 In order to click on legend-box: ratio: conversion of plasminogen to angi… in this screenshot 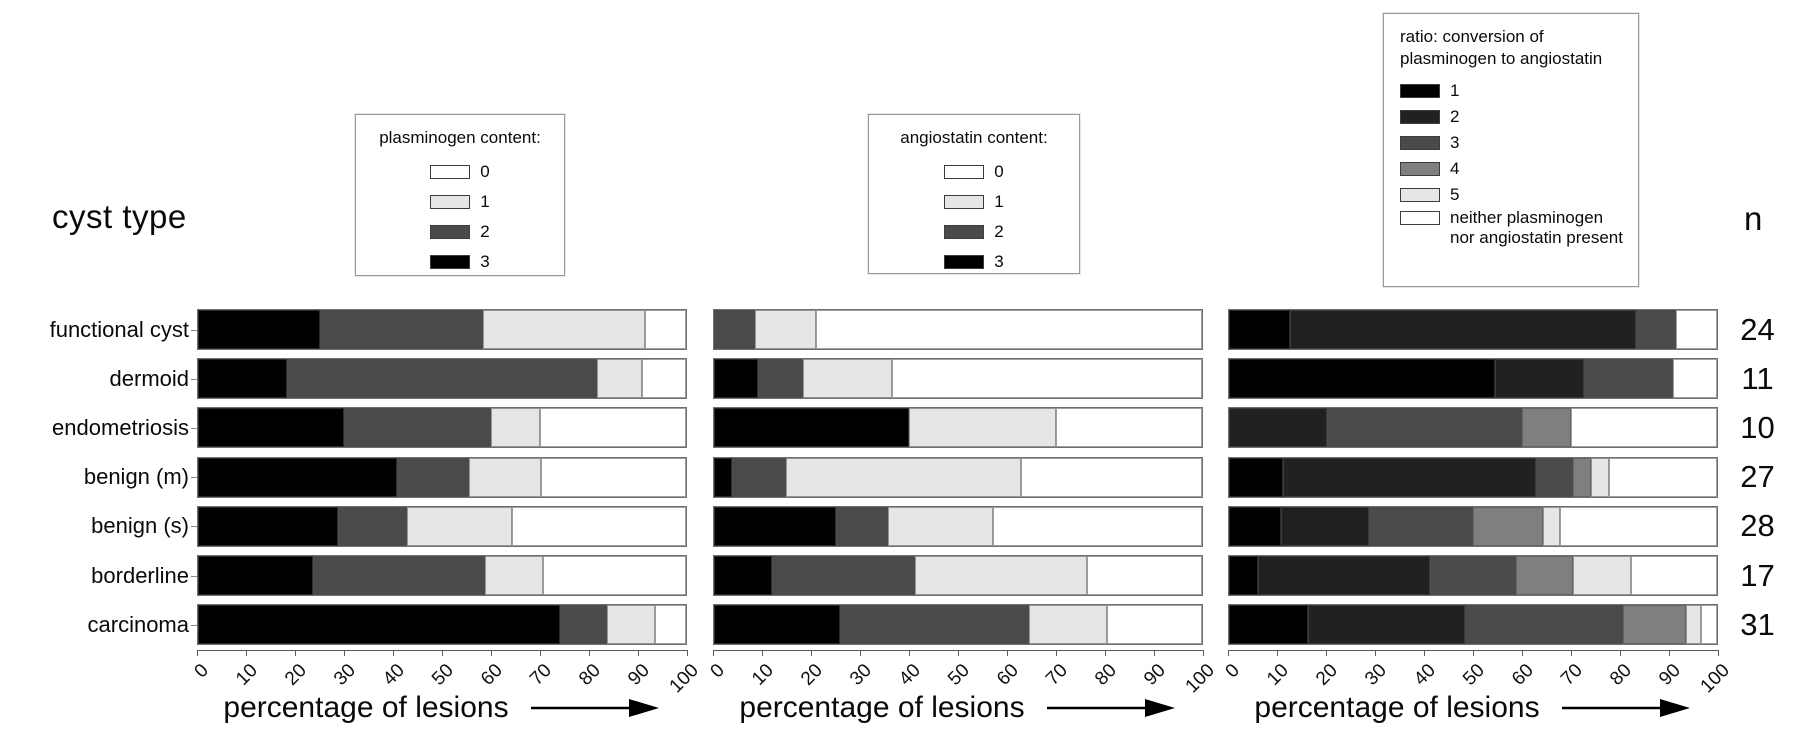, I will do `click(1511, 150)`.